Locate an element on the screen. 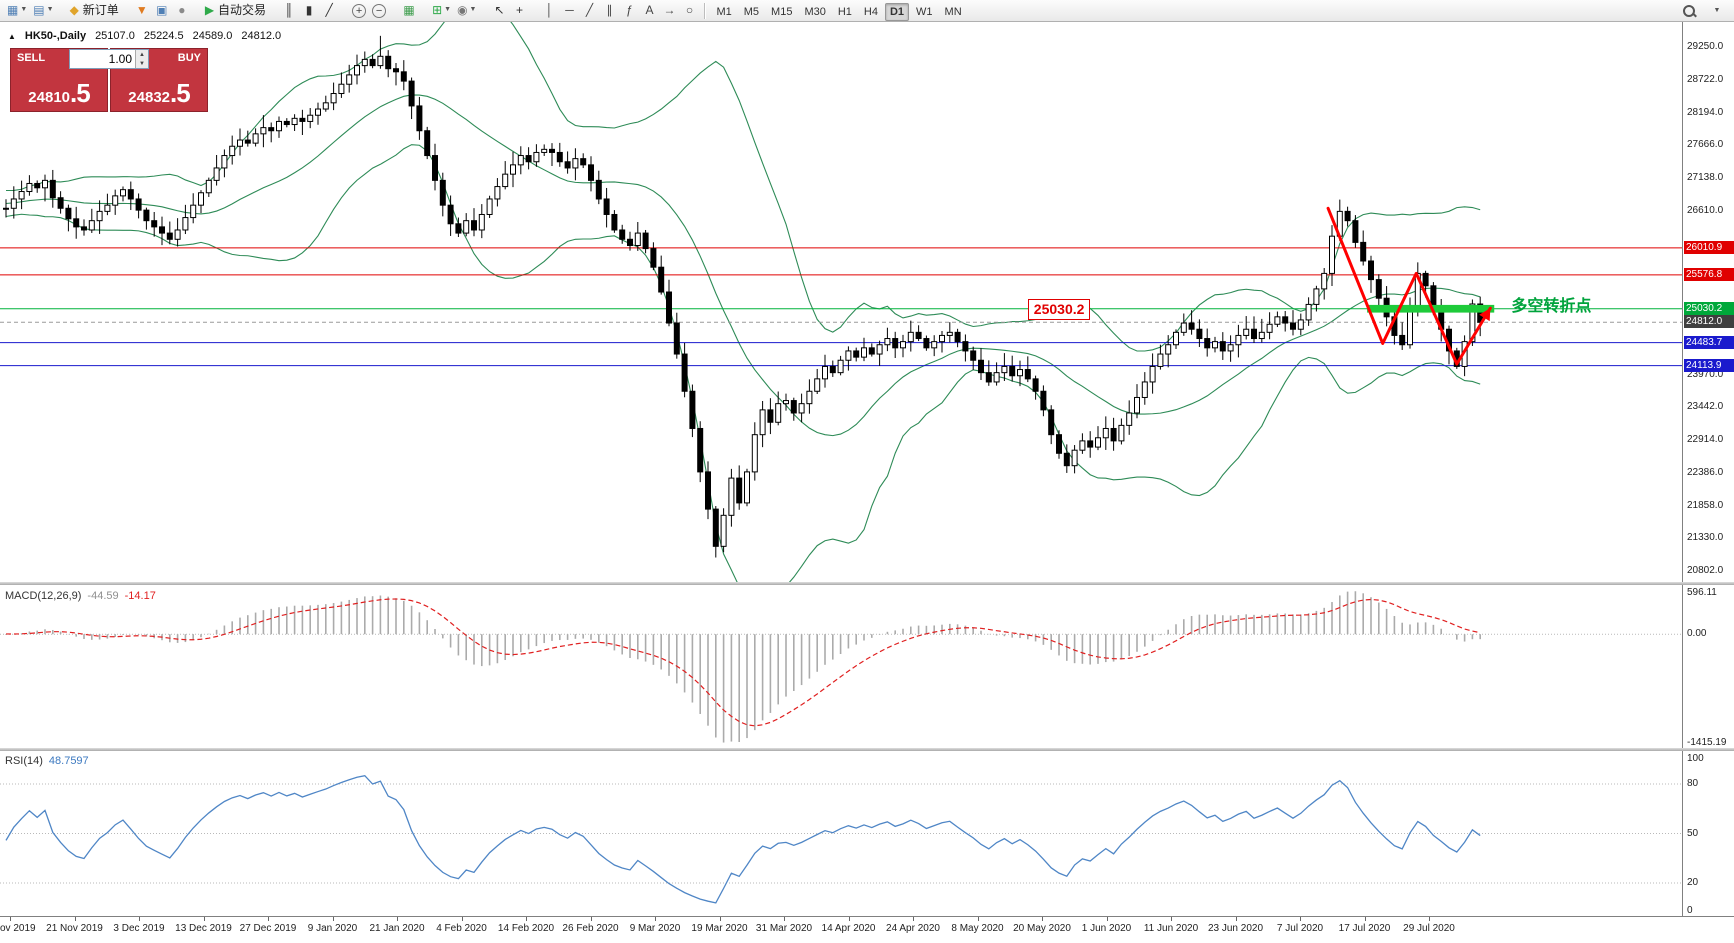  date-label: 21 Jan 2020 is located at coordinates (397, 928).